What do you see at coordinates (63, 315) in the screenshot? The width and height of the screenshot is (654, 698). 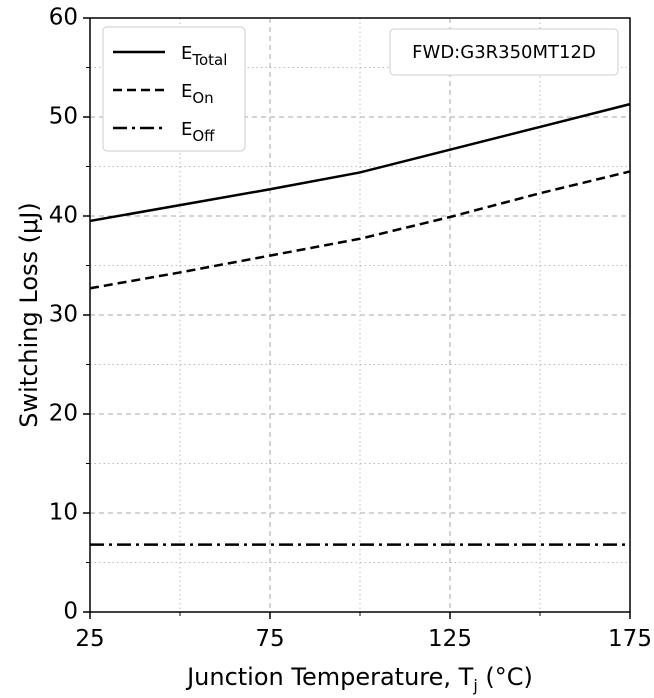 I see `y-tick-label: 30` at bounding box center [63, 315].